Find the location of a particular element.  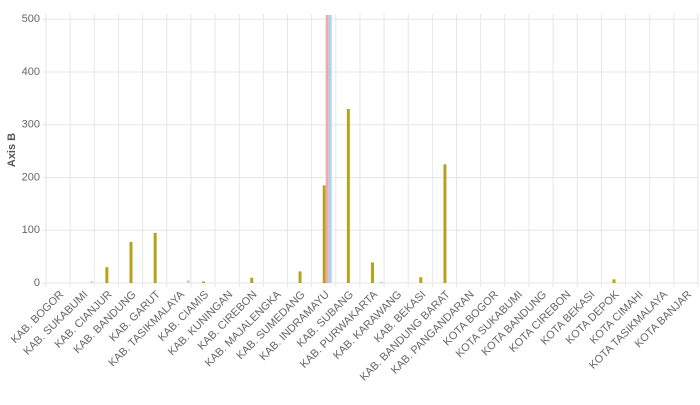

y-tick-label: 500 is located at coordinates (31, 19).